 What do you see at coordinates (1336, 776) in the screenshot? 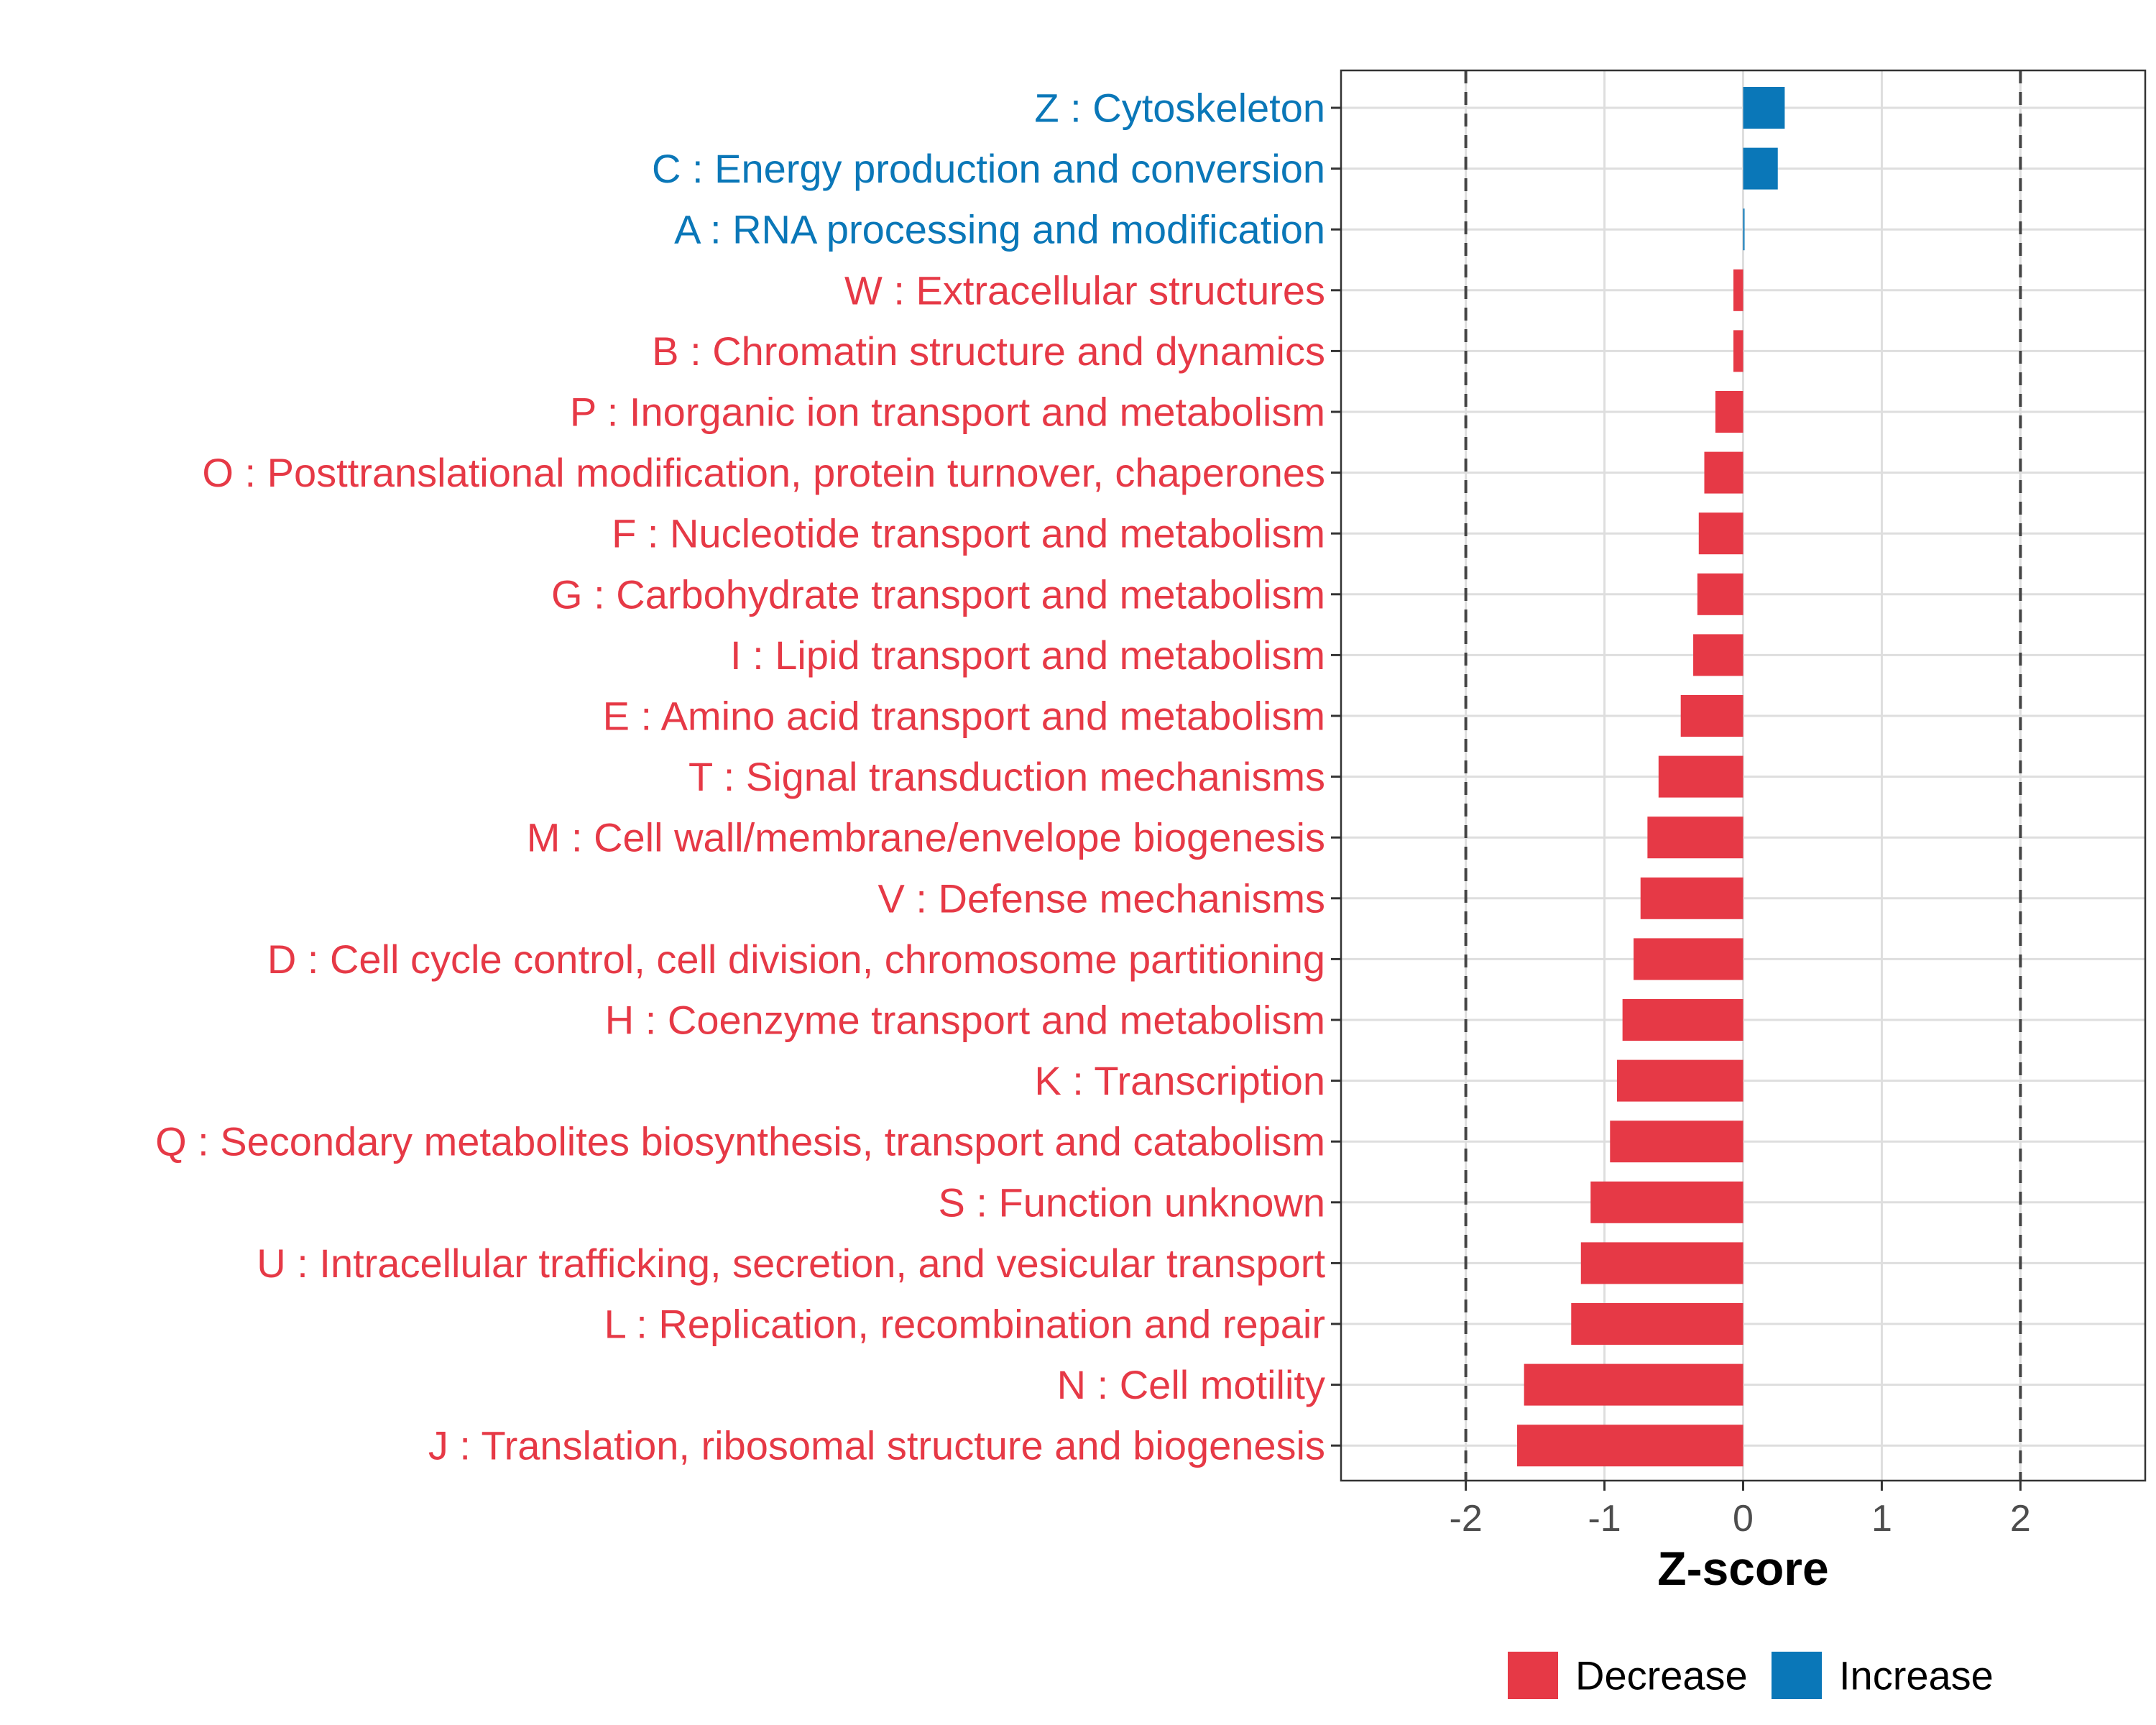
I see `y-axis-ticks` at bounding box center [1336, 776].